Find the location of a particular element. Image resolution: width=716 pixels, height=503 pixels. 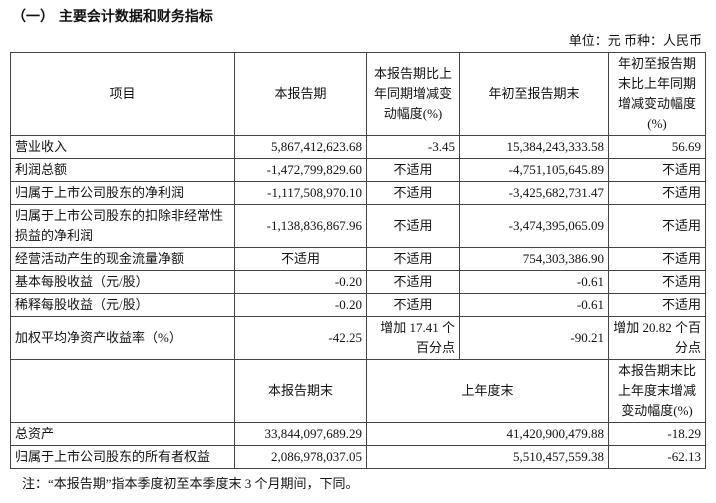

value-cell: -18.29 is located at coordinates (657, 434).